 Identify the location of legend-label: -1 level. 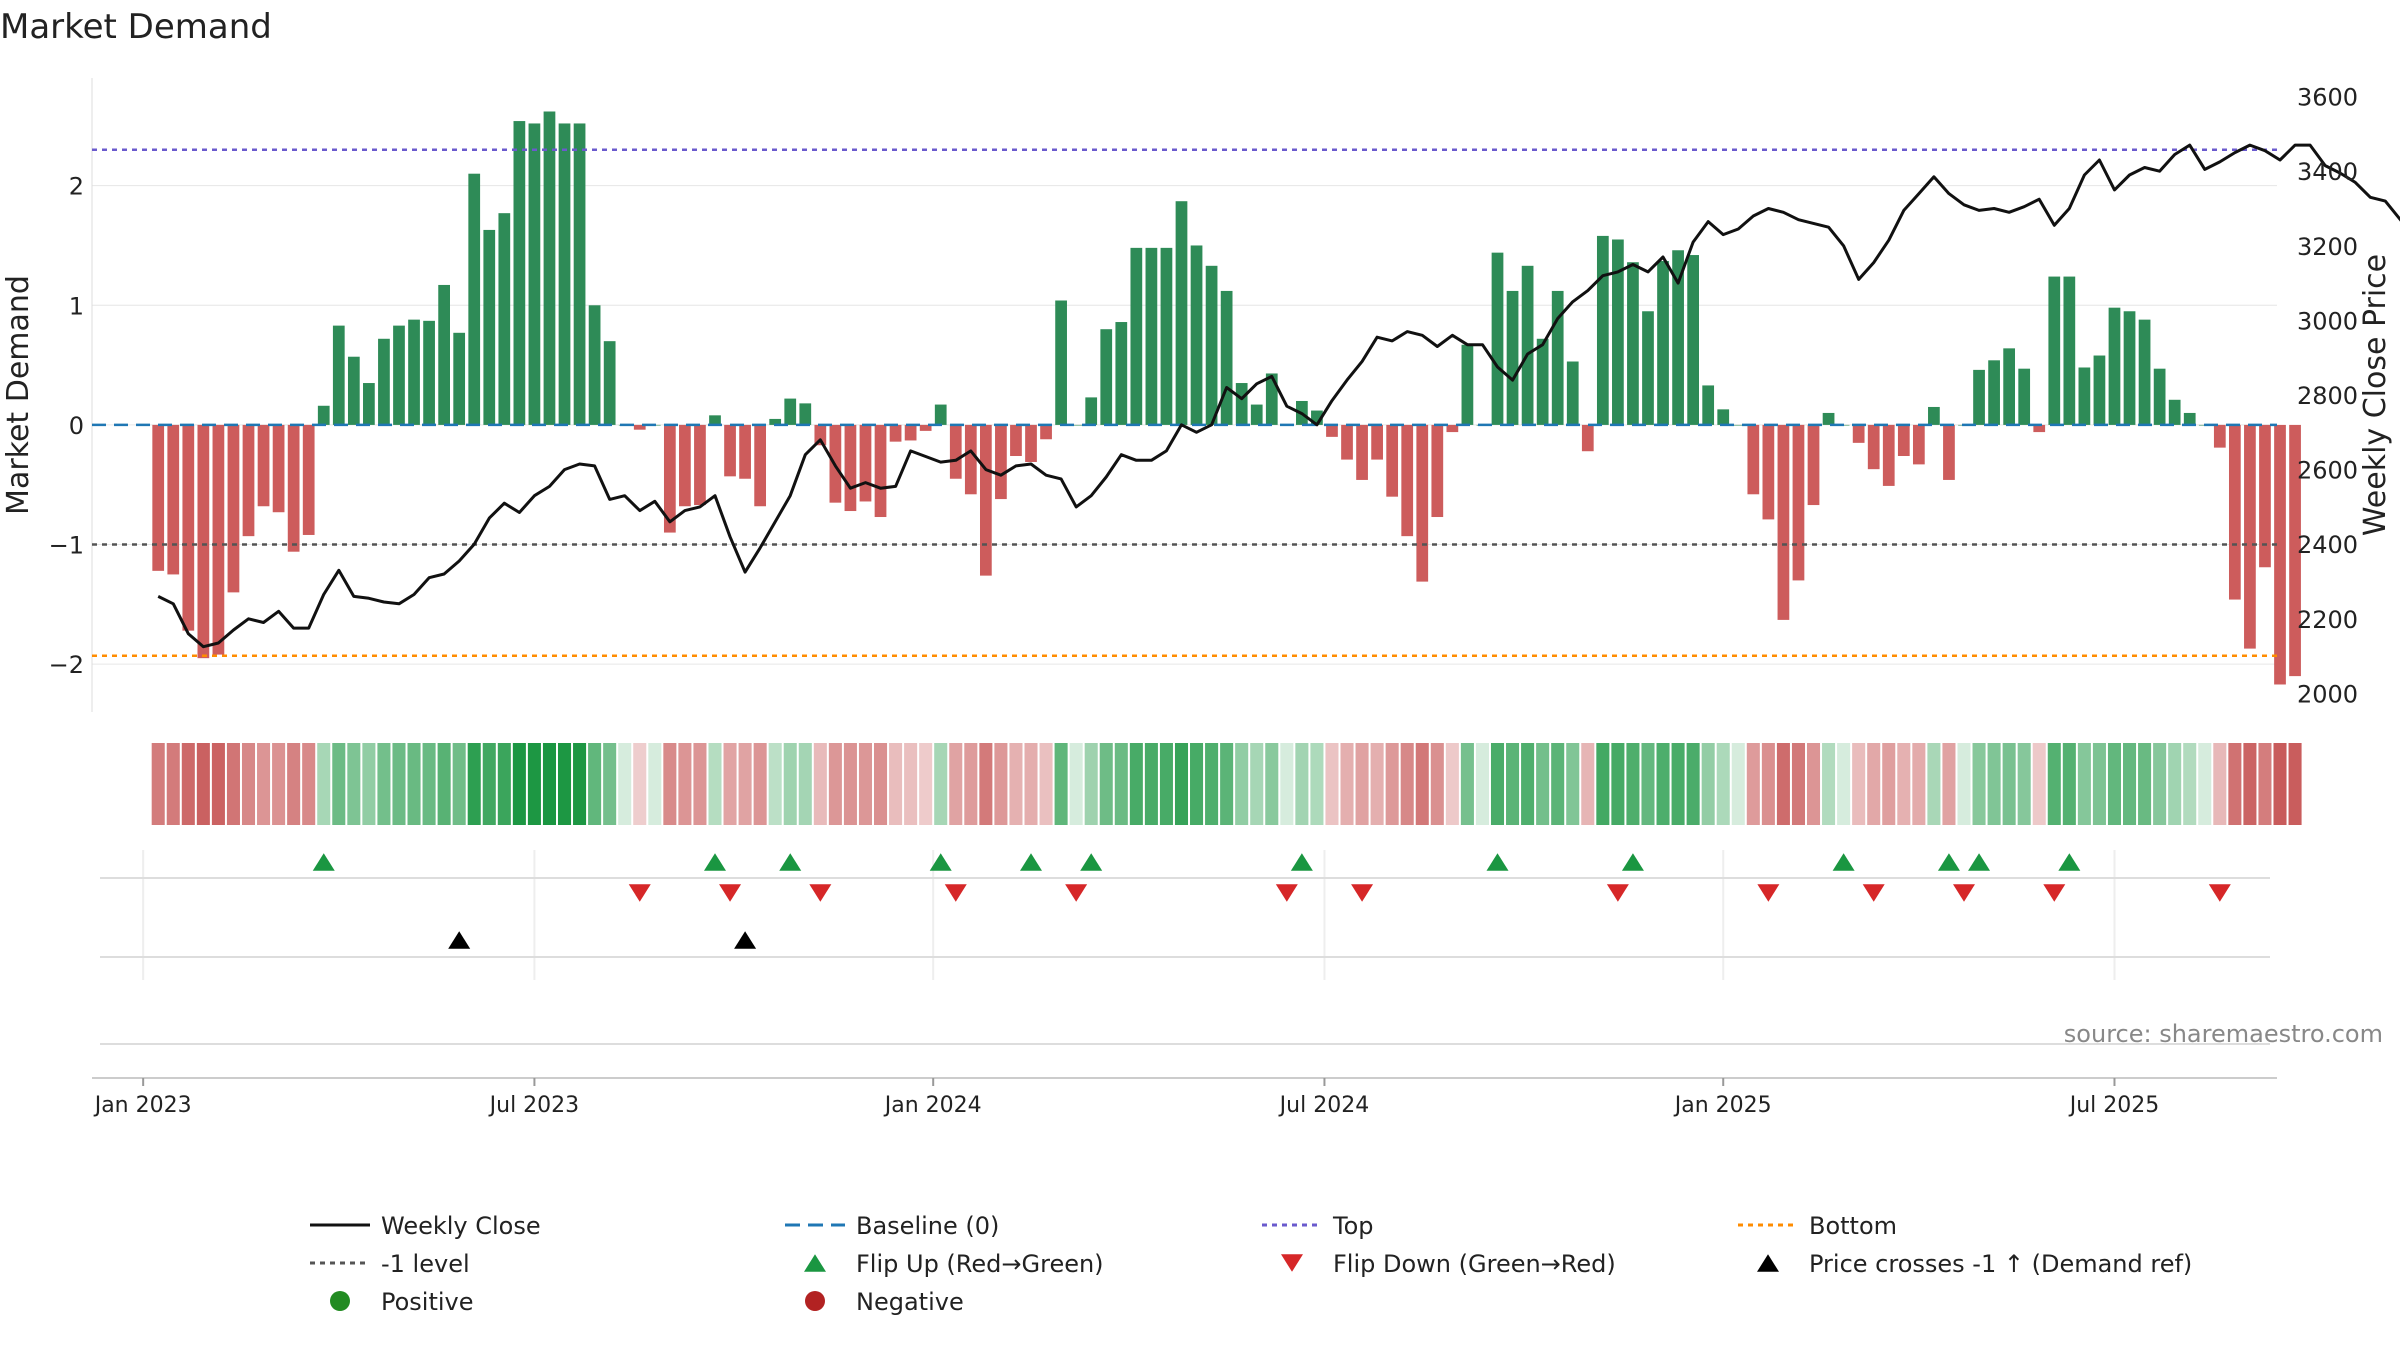
(425, 1264).